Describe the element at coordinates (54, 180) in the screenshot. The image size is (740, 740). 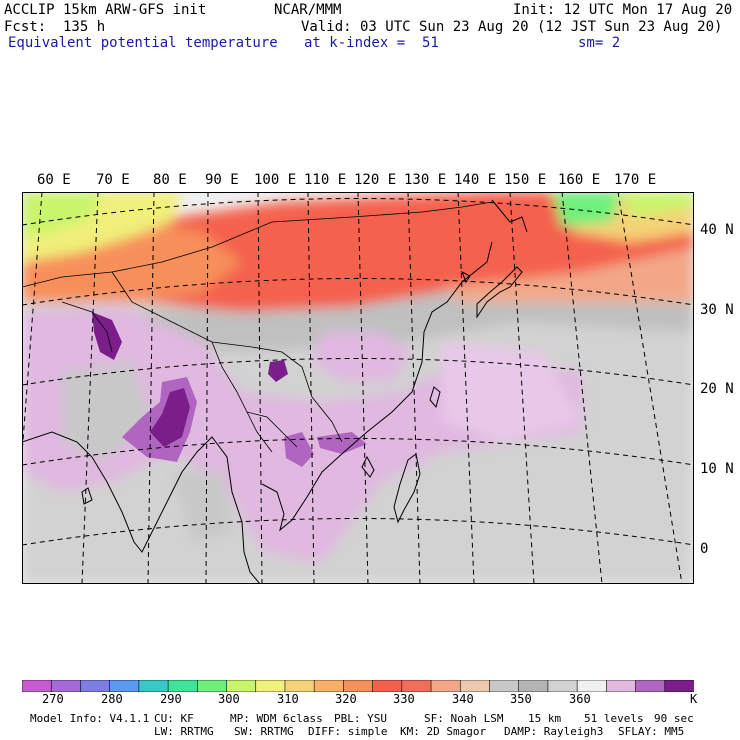
I see `lon-label: 60 E` at that location.